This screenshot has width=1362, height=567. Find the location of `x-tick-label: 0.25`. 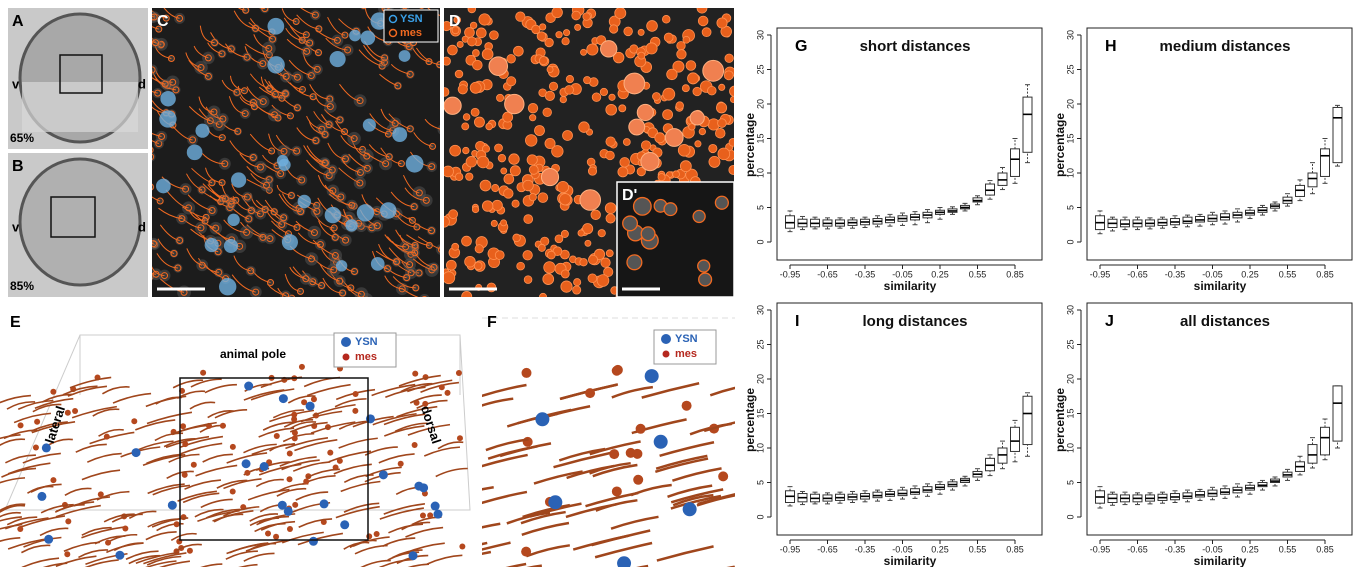

x-tick-label: 0.25 is located at coordinates (940, 274).